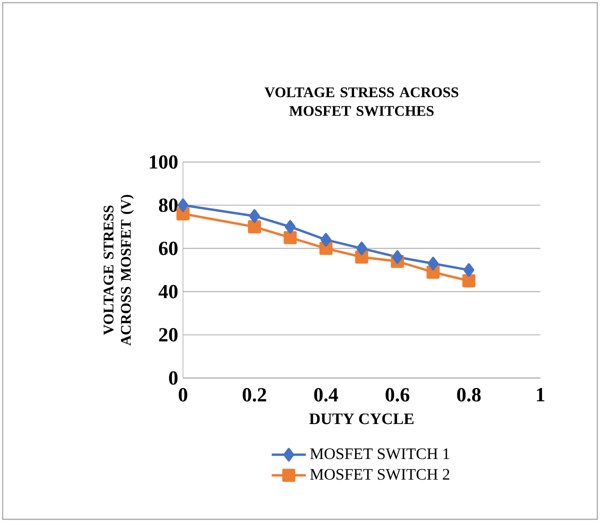 The width and height of the screenshot is (600, 522). What do you see at coordinates (168, 291) in the screenshot?
I see `y-tick-label: 40` at bounding box center [168, 291].